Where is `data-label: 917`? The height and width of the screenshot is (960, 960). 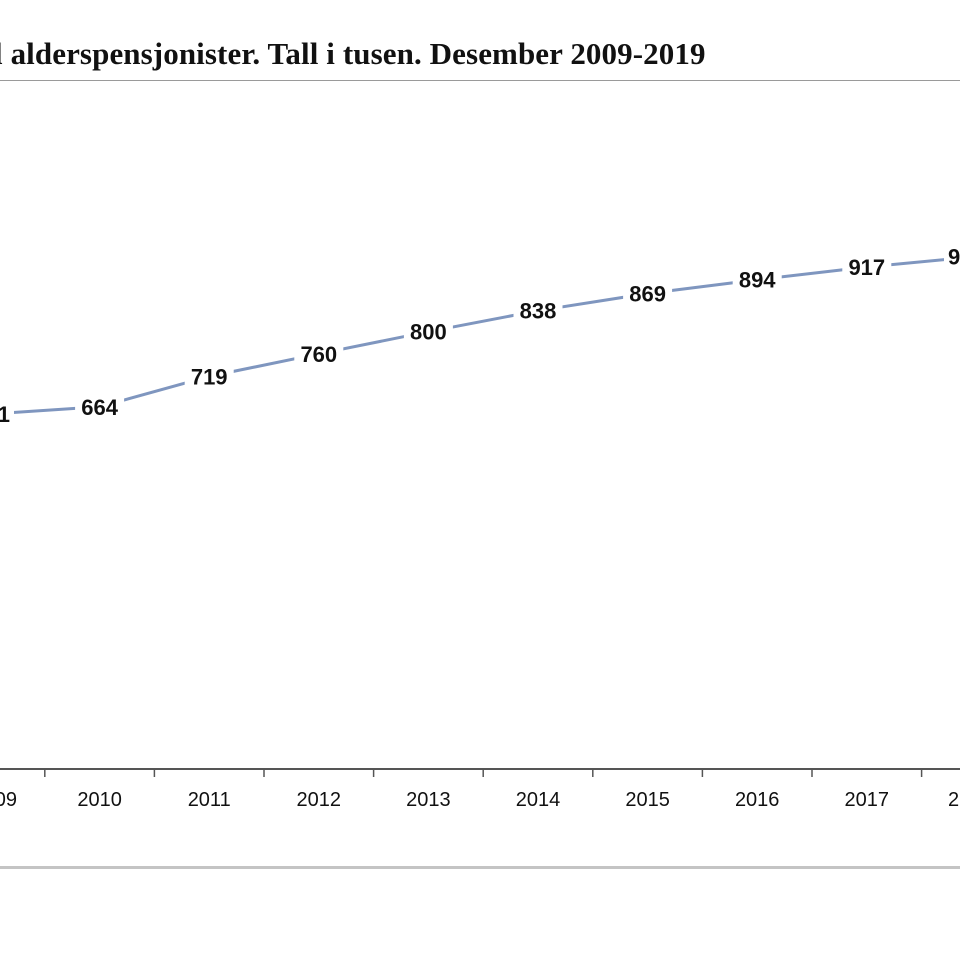 data-label: 917 is located at coordinates (866, 267).